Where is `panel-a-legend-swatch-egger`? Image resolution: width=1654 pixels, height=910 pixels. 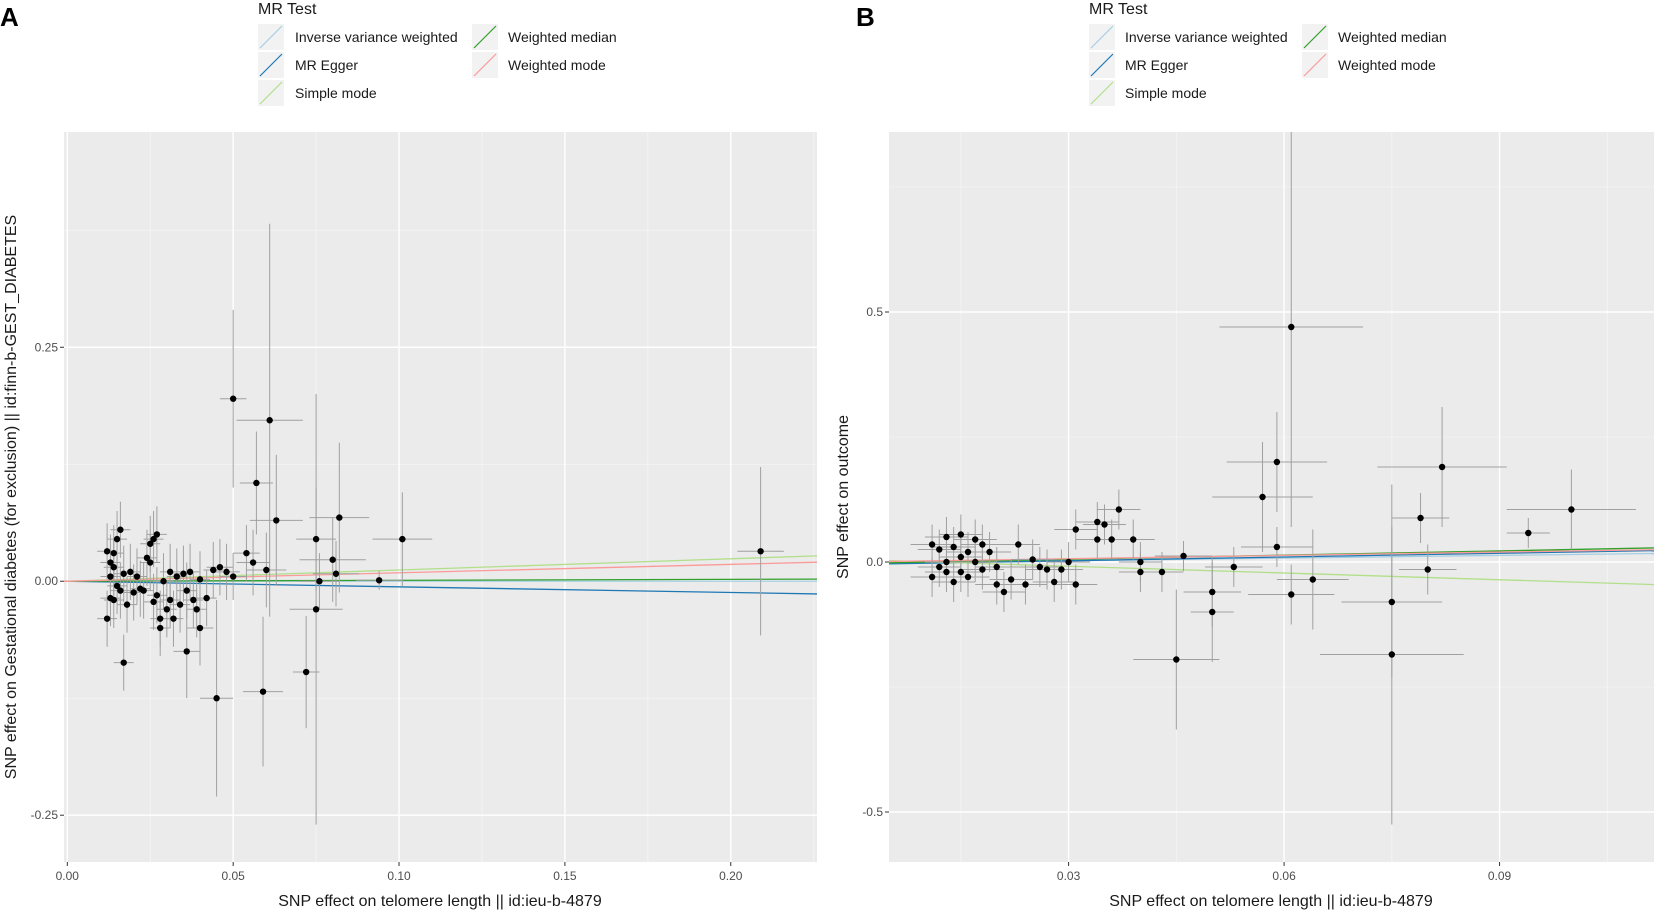
panel-a-legend-swatch-egger is located at coordinates (271, 65).